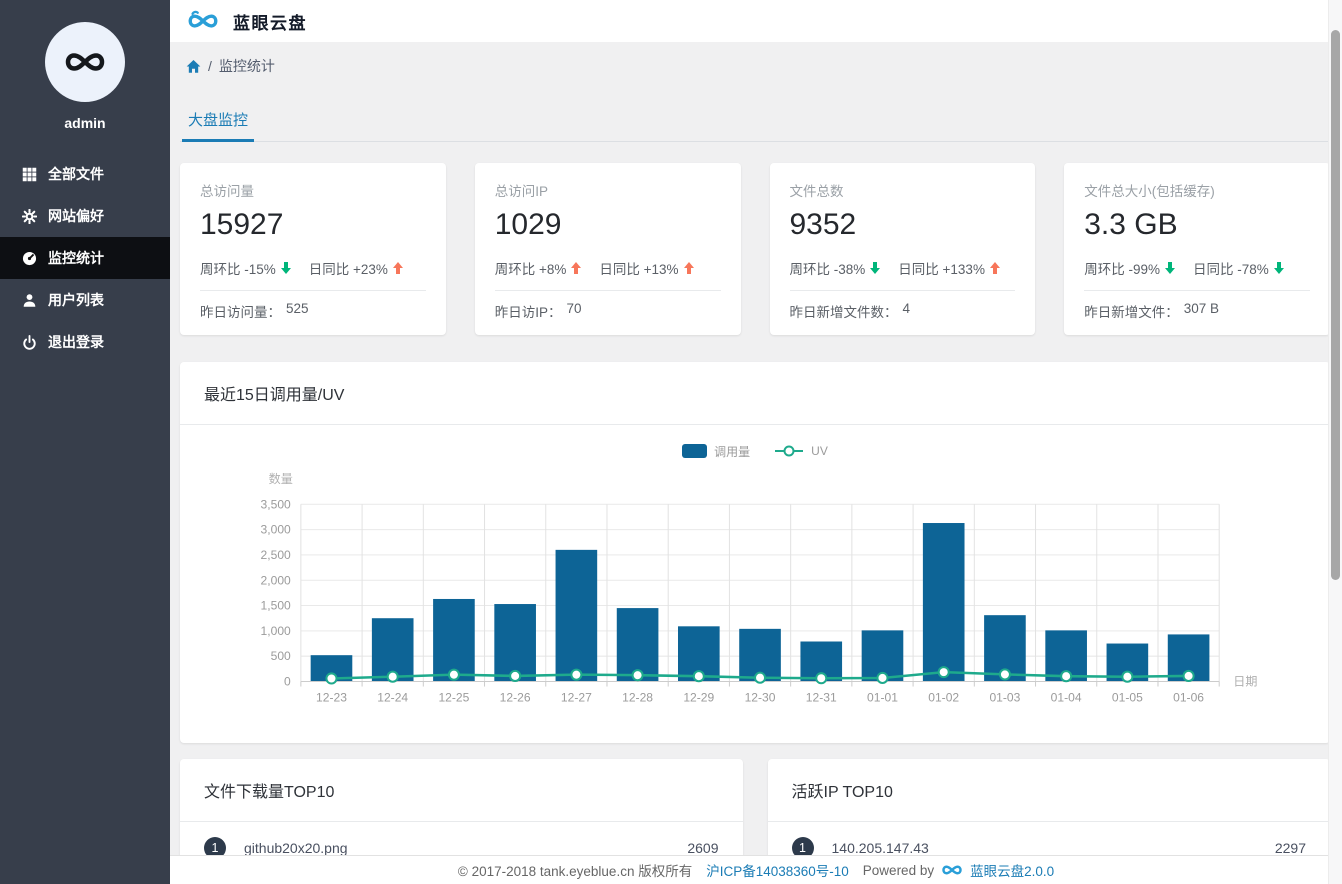 The width and height of the screenshot is (1342, 884). I want to click on y-tick-label: 2,000, so click(276, 580).